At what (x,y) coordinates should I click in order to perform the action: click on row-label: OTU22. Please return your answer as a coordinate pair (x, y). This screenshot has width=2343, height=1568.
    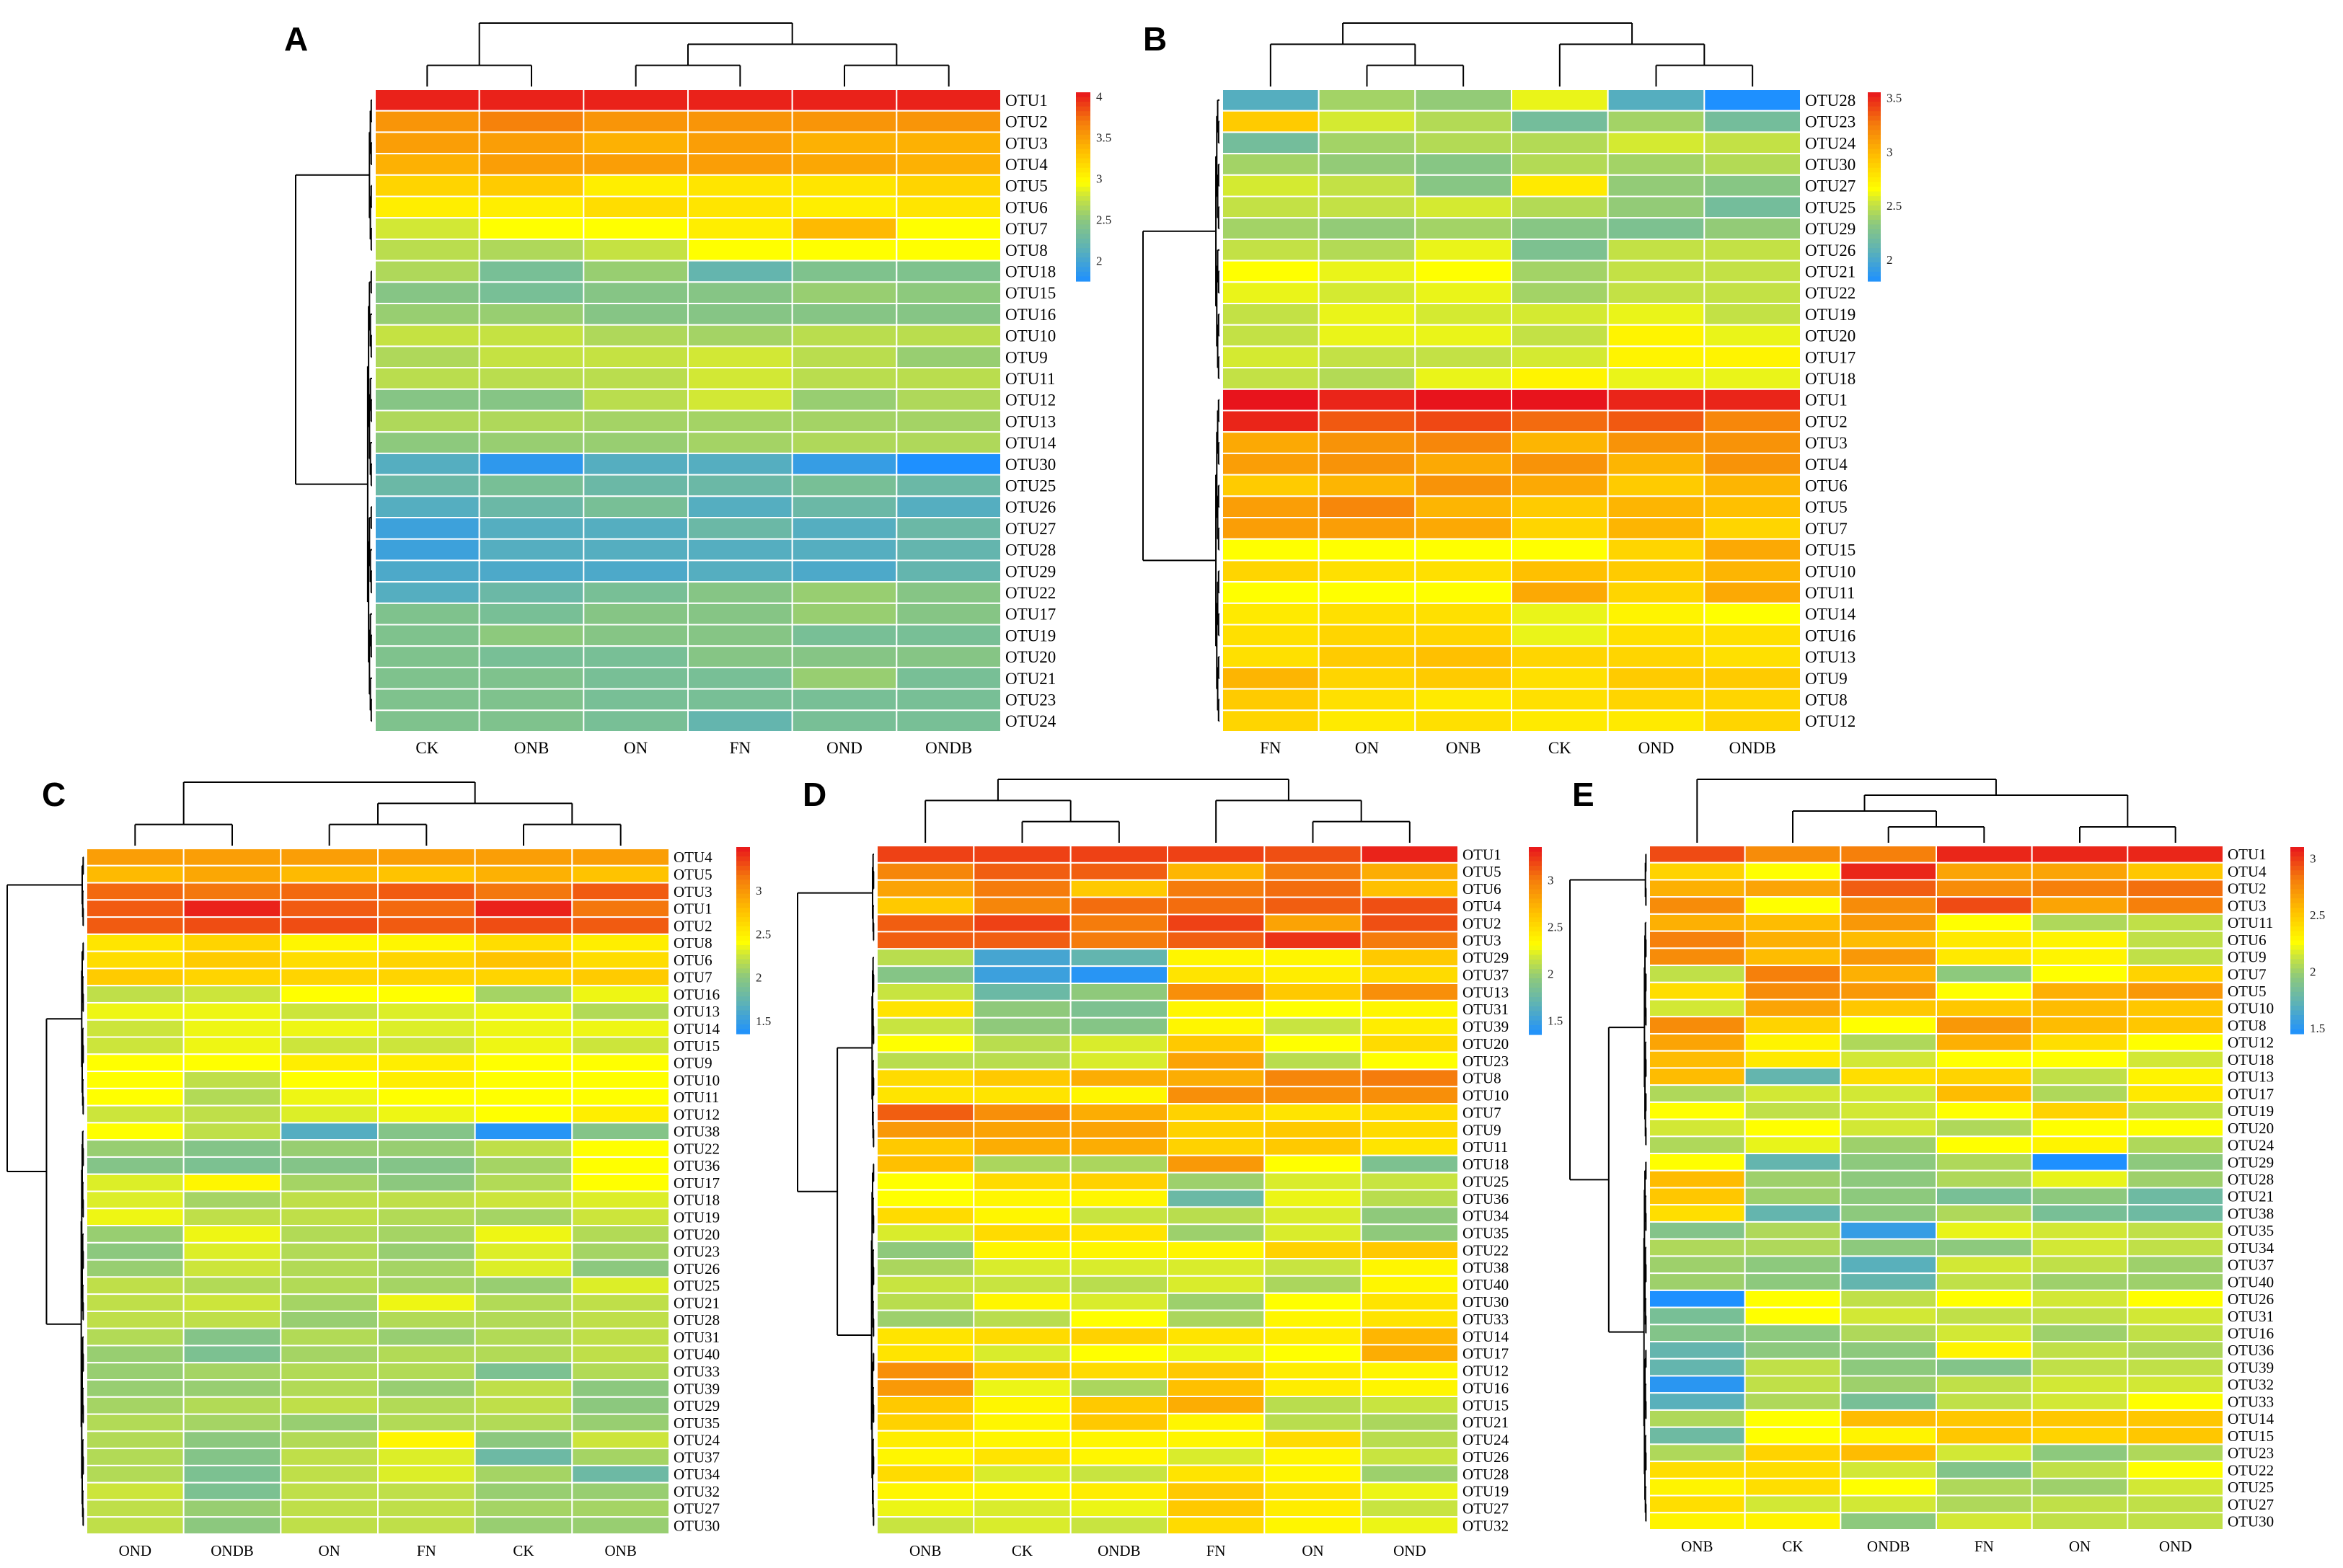
    Looking at the image, I should click on (1830, 293).